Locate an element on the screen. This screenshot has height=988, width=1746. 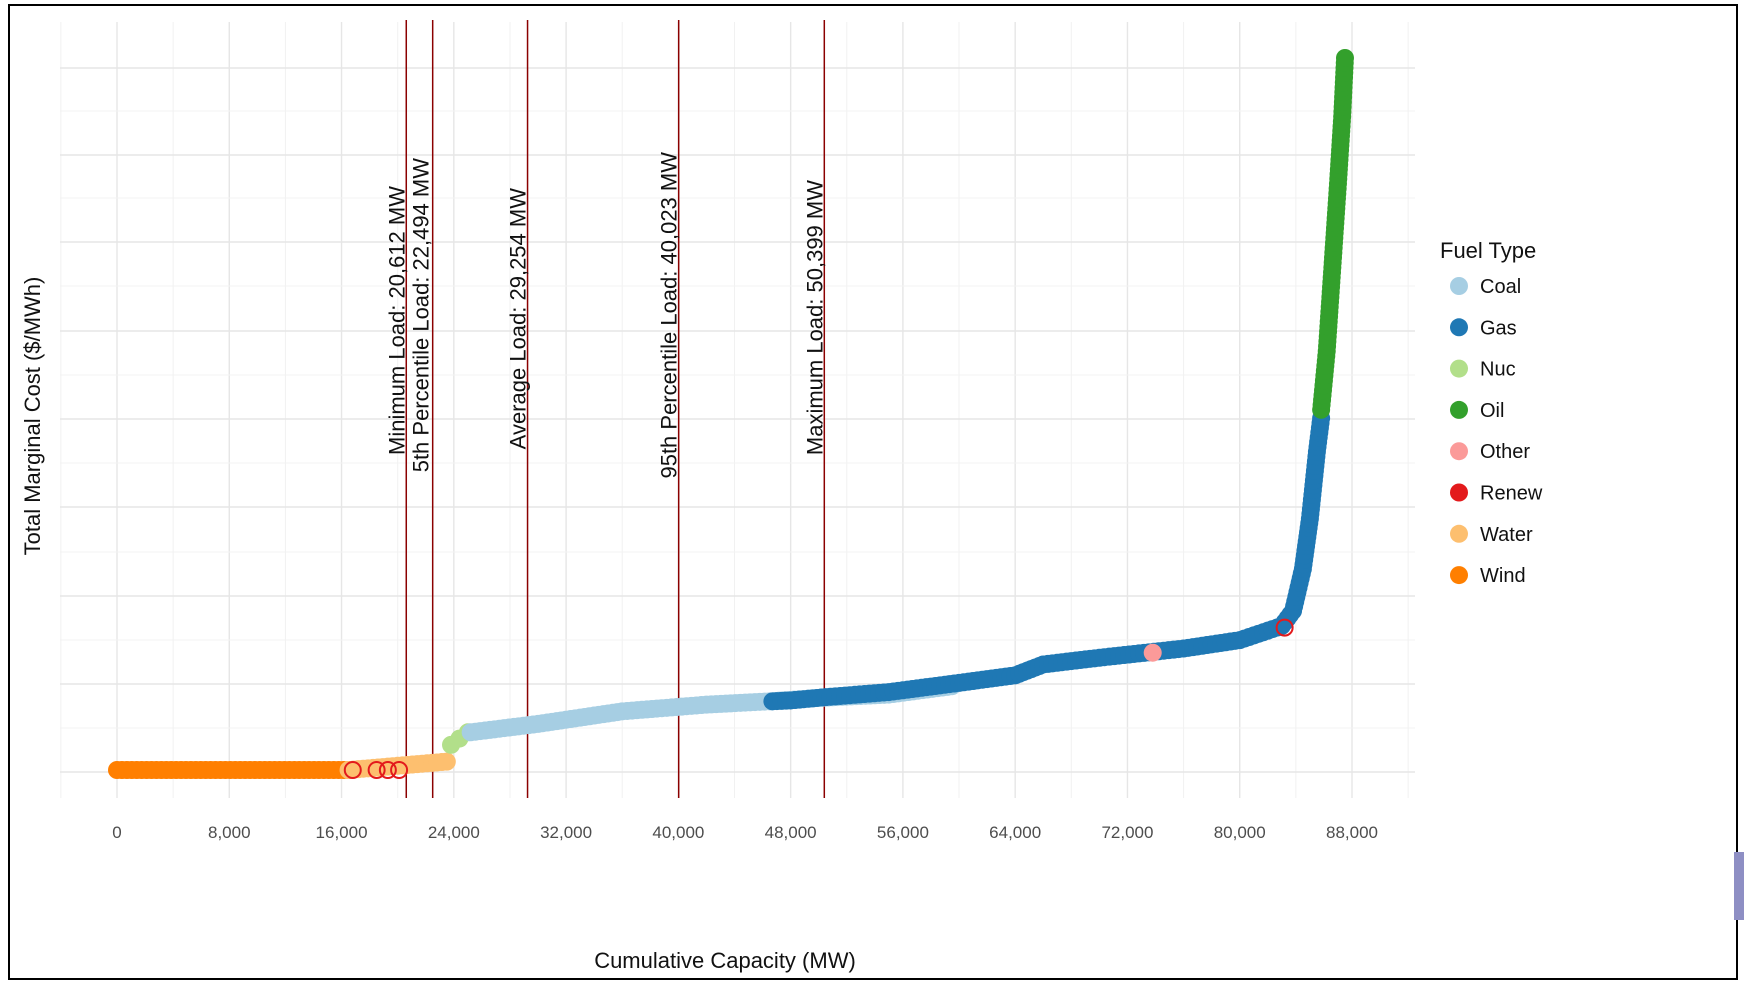
load-line-label: 95th Percentile Load: 40,023 MW is located at coordinates (669, 315).